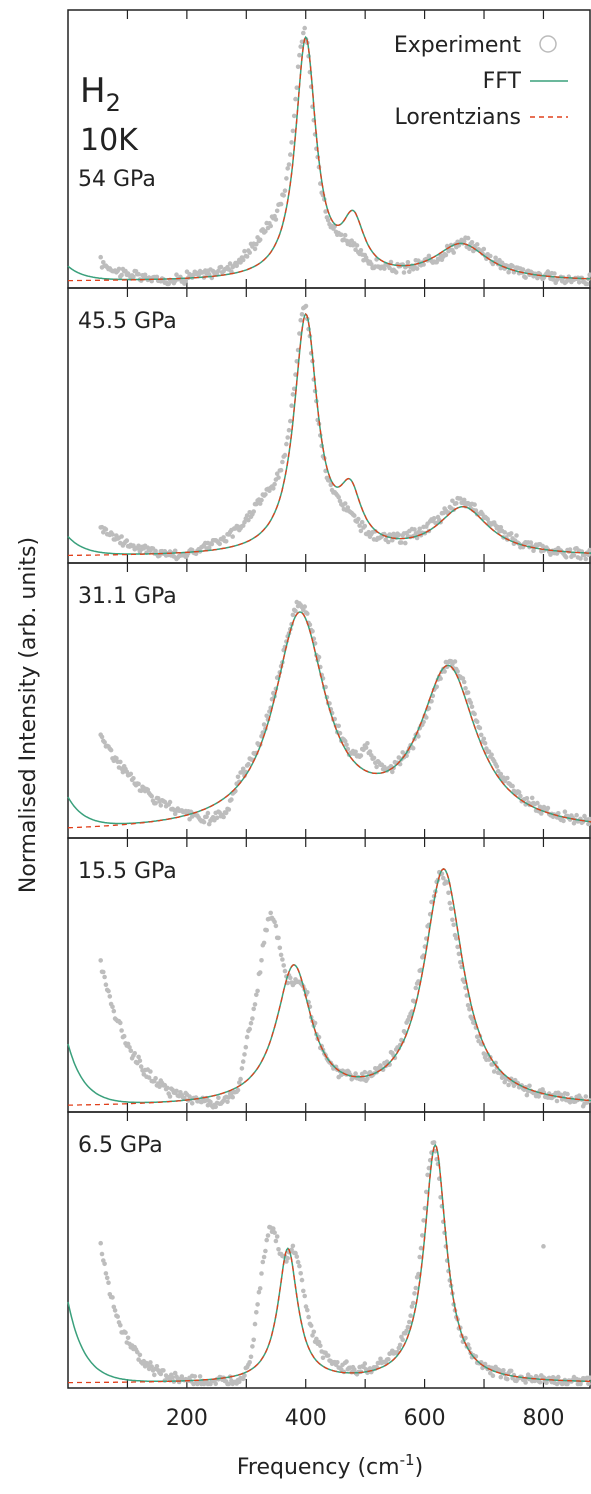 The width and height of the screenshot is (591, 1494). What do you see at coordinates (127, 321) in the screenshot?
I see `pressure-label: 45.5 GPa` at bounding box center [127, 321].